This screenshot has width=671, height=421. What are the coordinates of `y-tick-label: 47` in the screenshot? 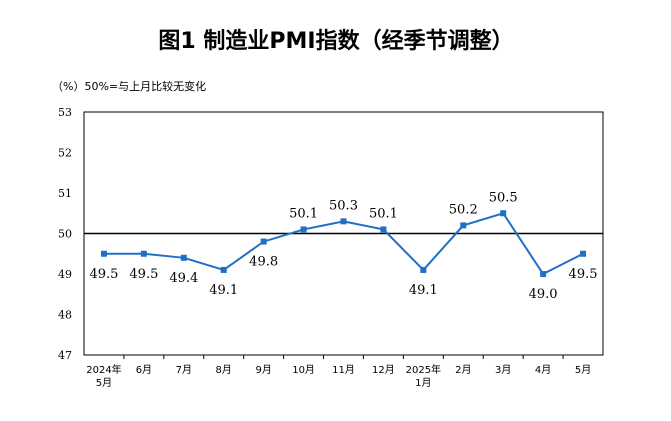 It's located at (65, 355).